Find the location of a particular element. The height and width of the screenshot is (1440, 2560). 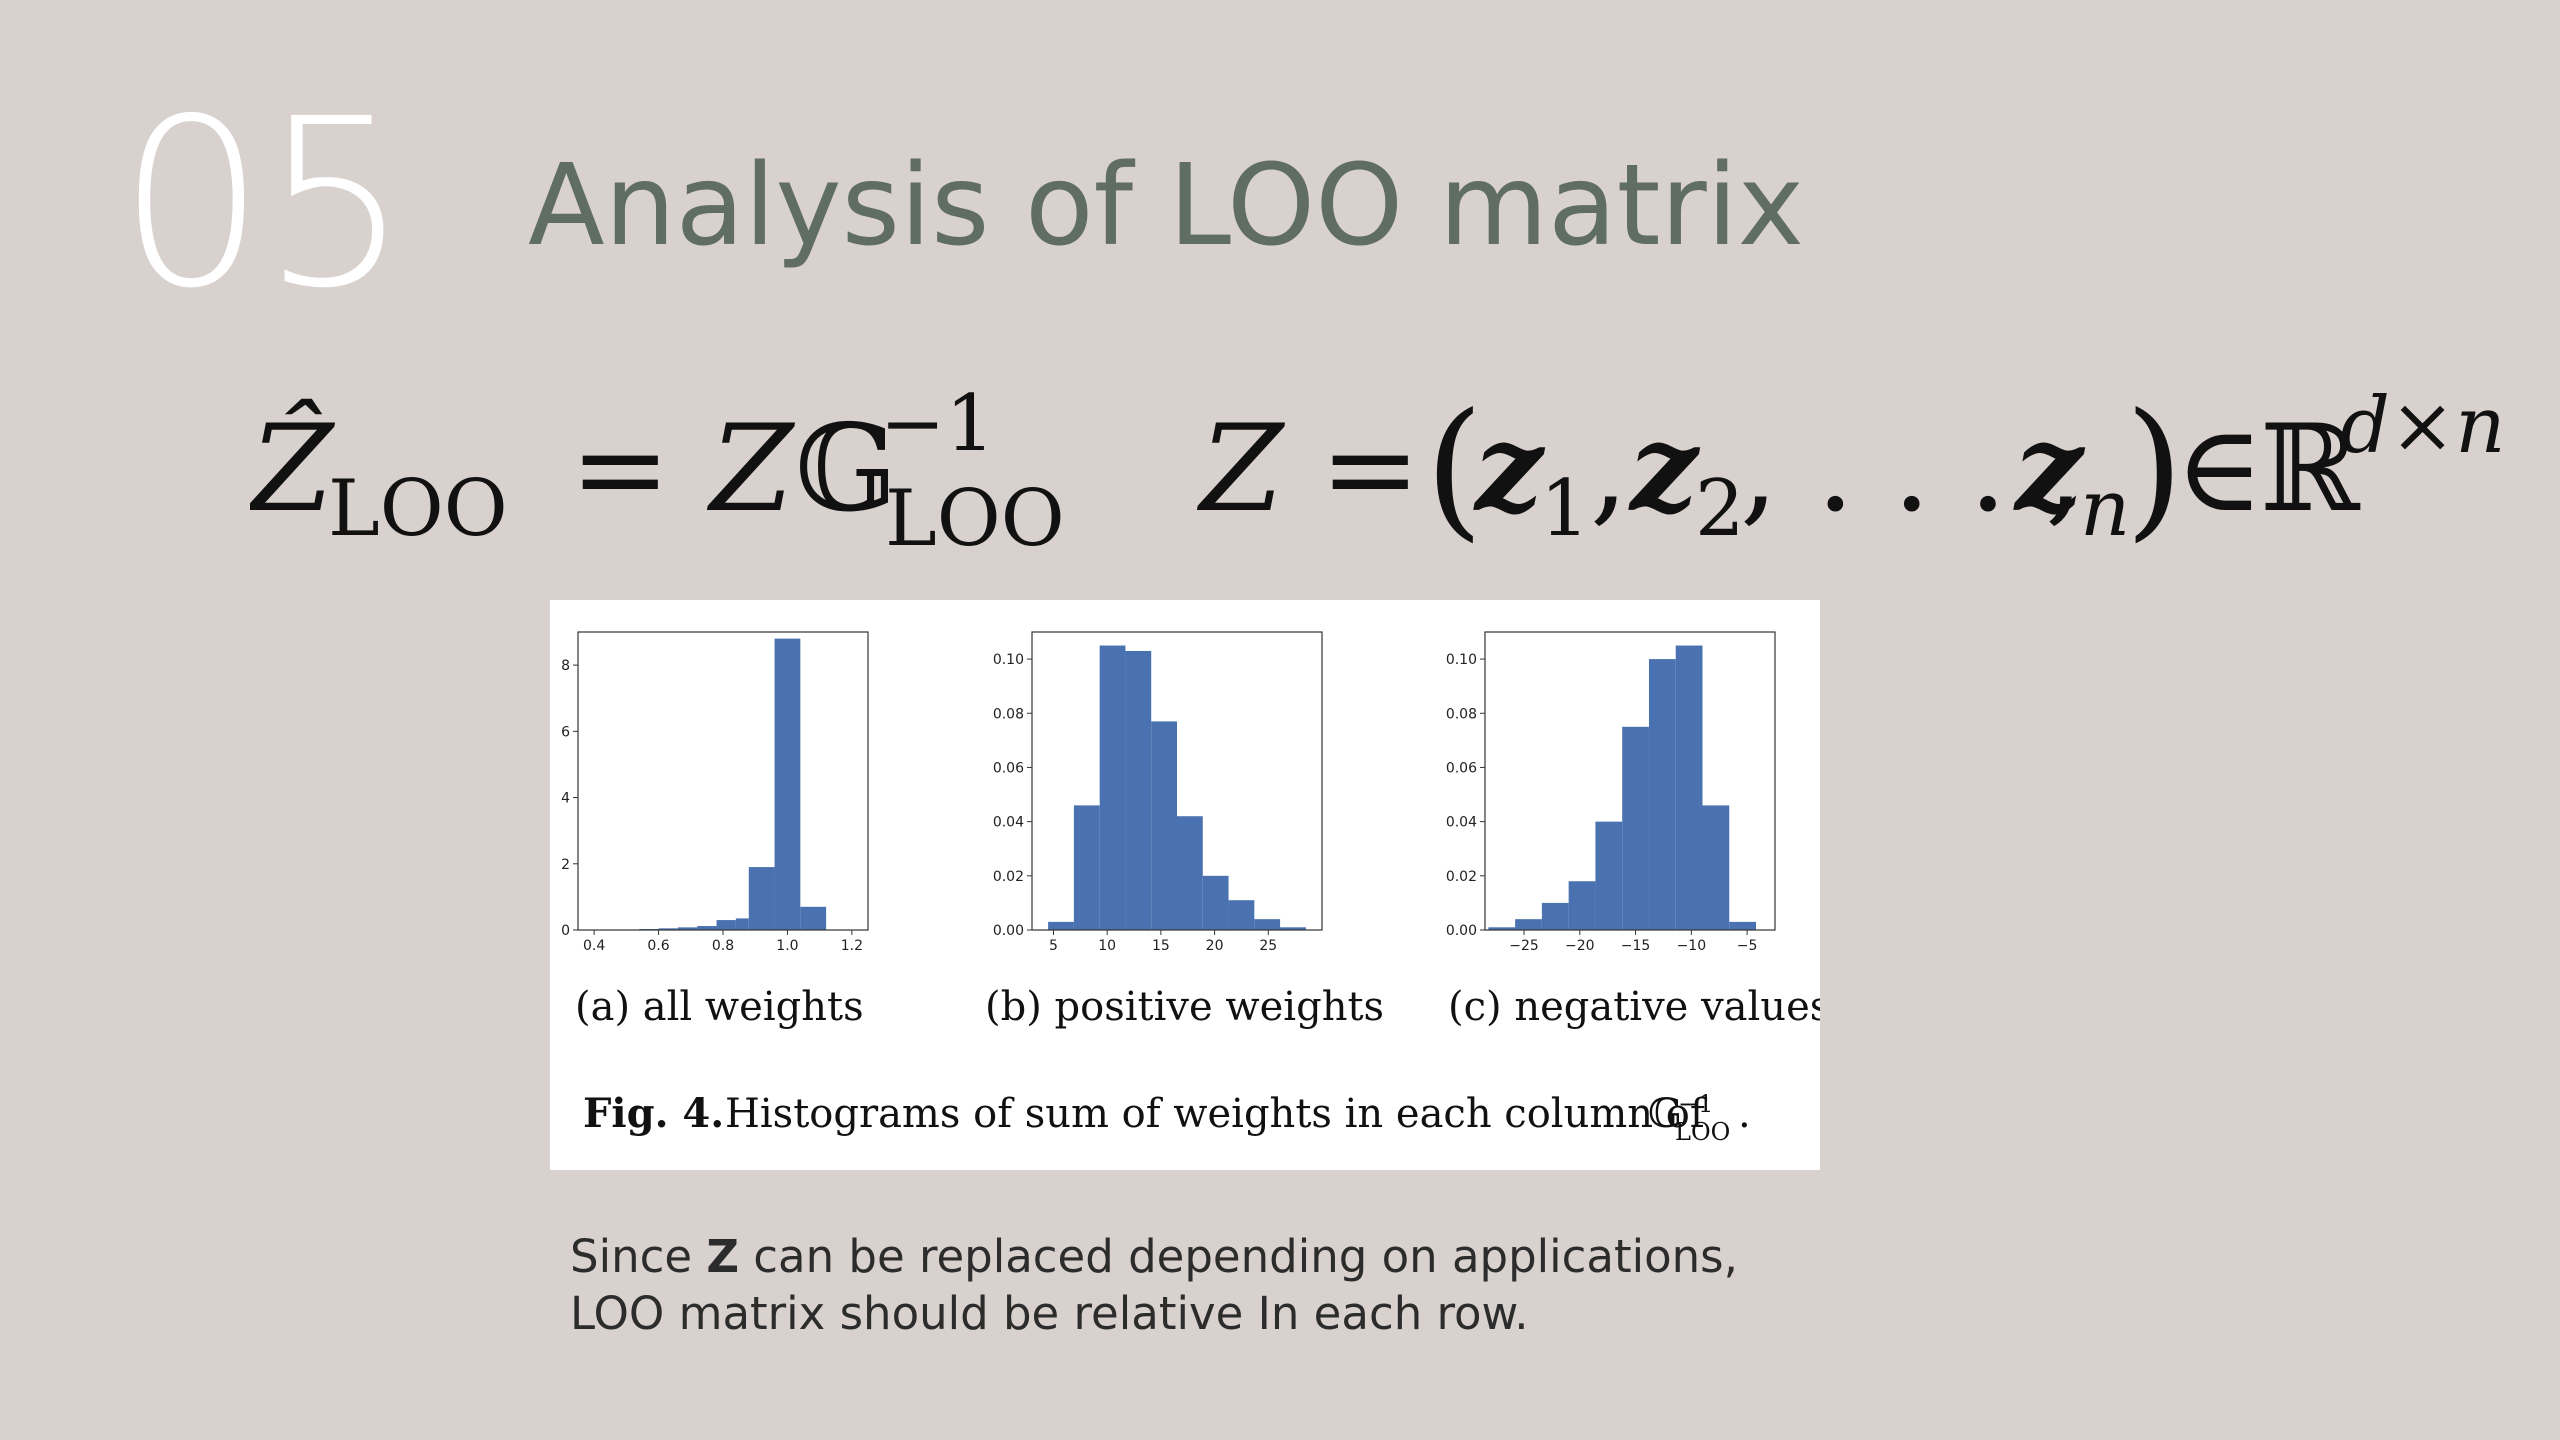

histogram-c-xtick-label: −10 is located at coordinates (1692, 946).